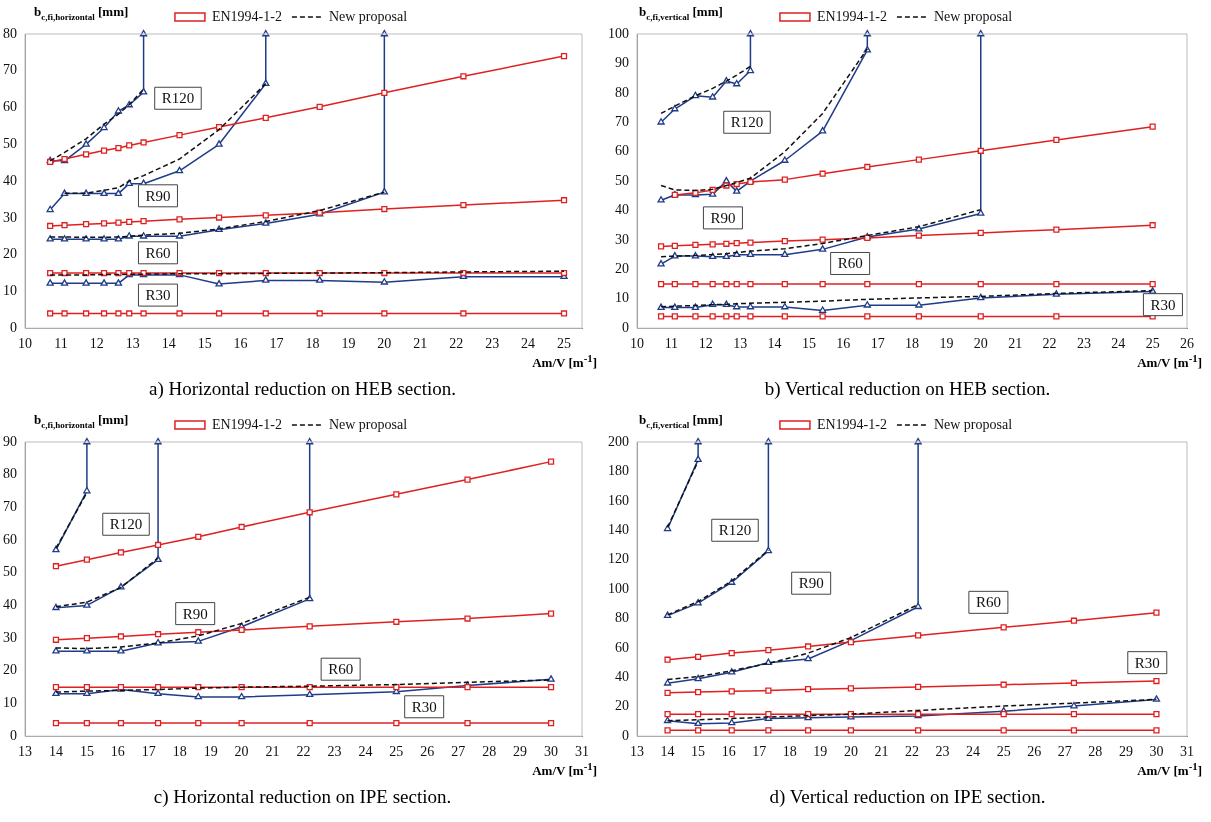 Image resolution: width=1211 pixels, height=822 pixels. What do you see at coordinates (10, 180) in the screenshot?
I see `y-tick-label: 40` at bounding box center [10, 180].